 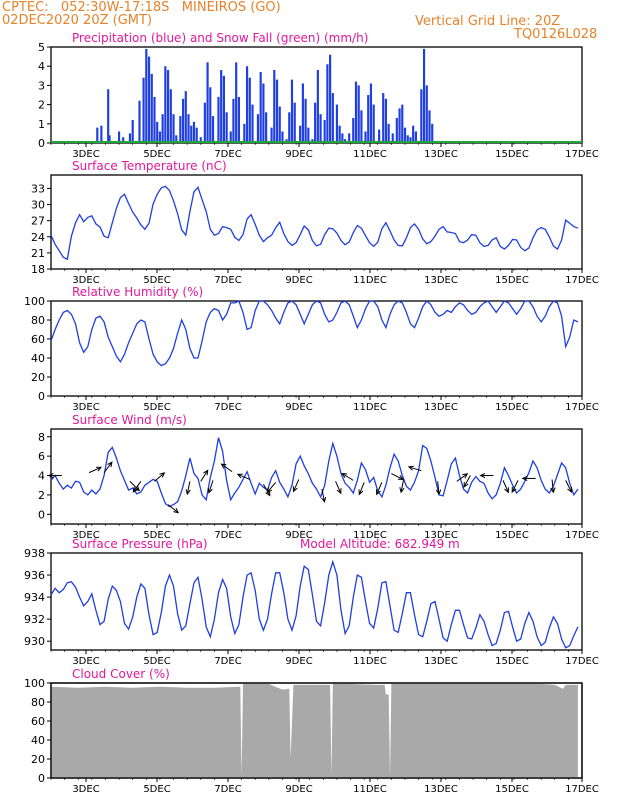 What do you see at coordinates (227, 661) in the screenshot?
I see `pressure-xtick-label: 7DEC` at bounding box center [227, 661].